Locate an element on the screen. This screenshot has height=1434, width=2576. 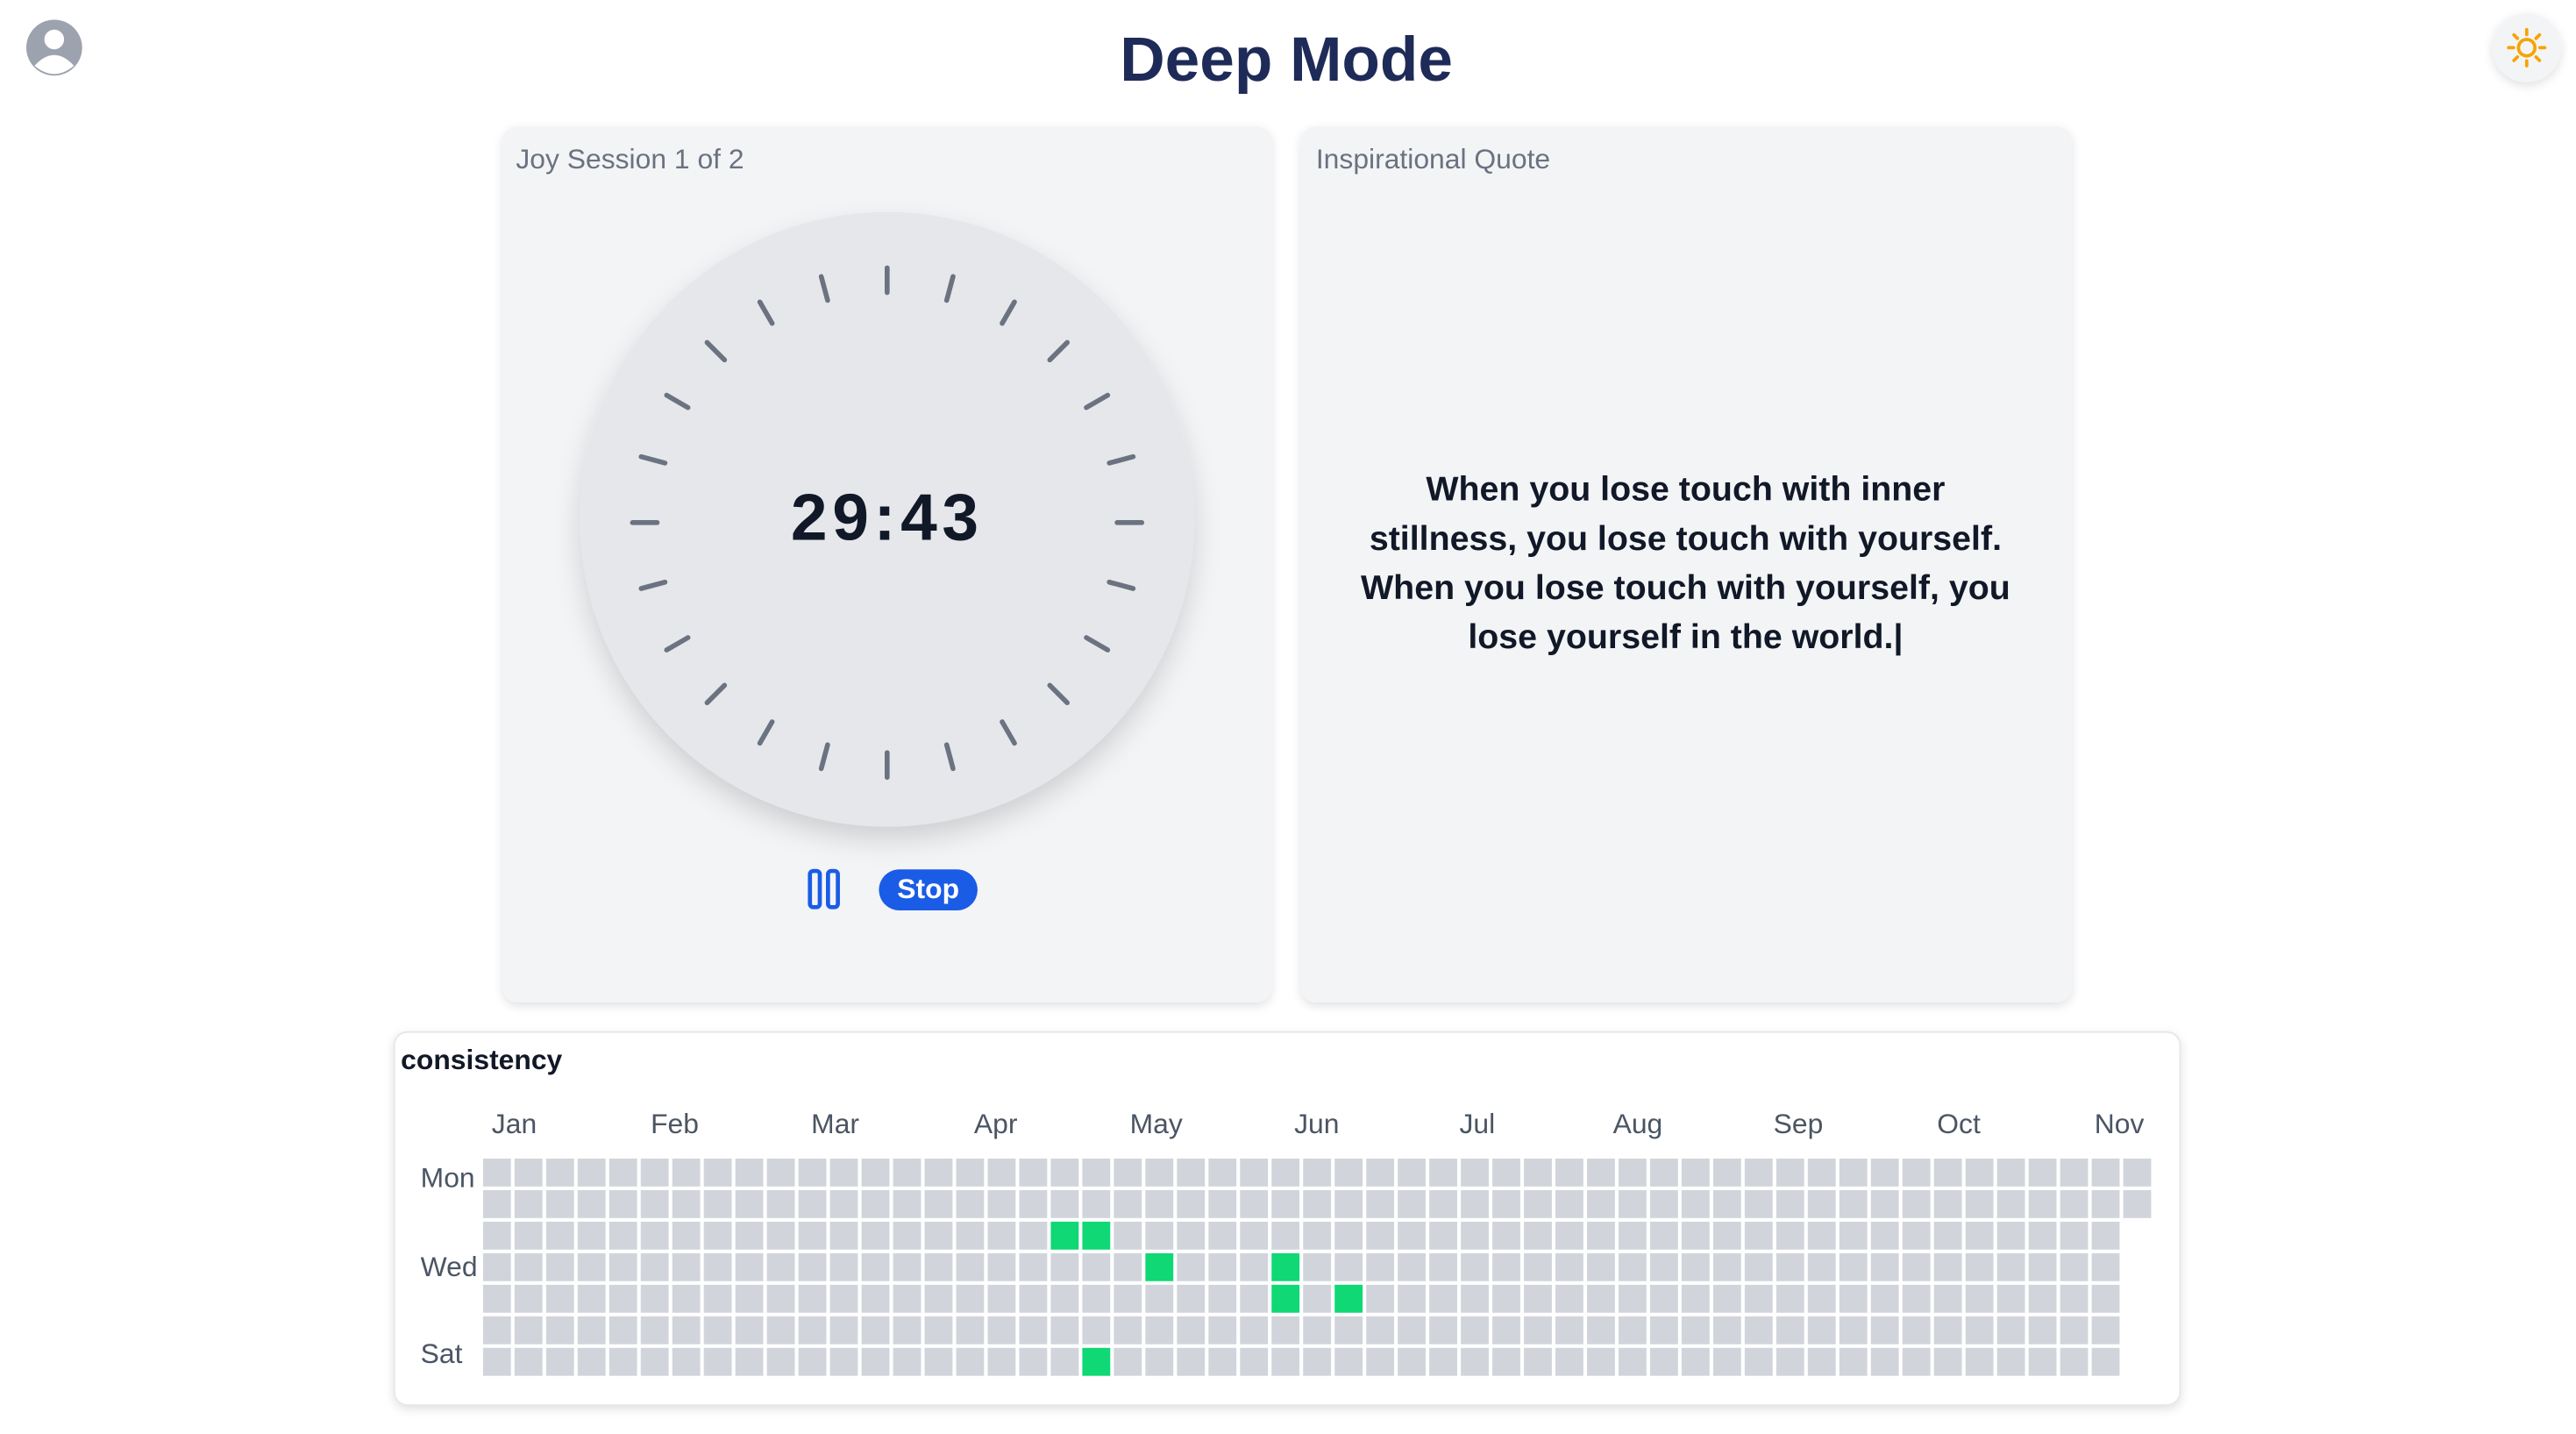
month-label: Apr is located at coordinates (996, 1124).